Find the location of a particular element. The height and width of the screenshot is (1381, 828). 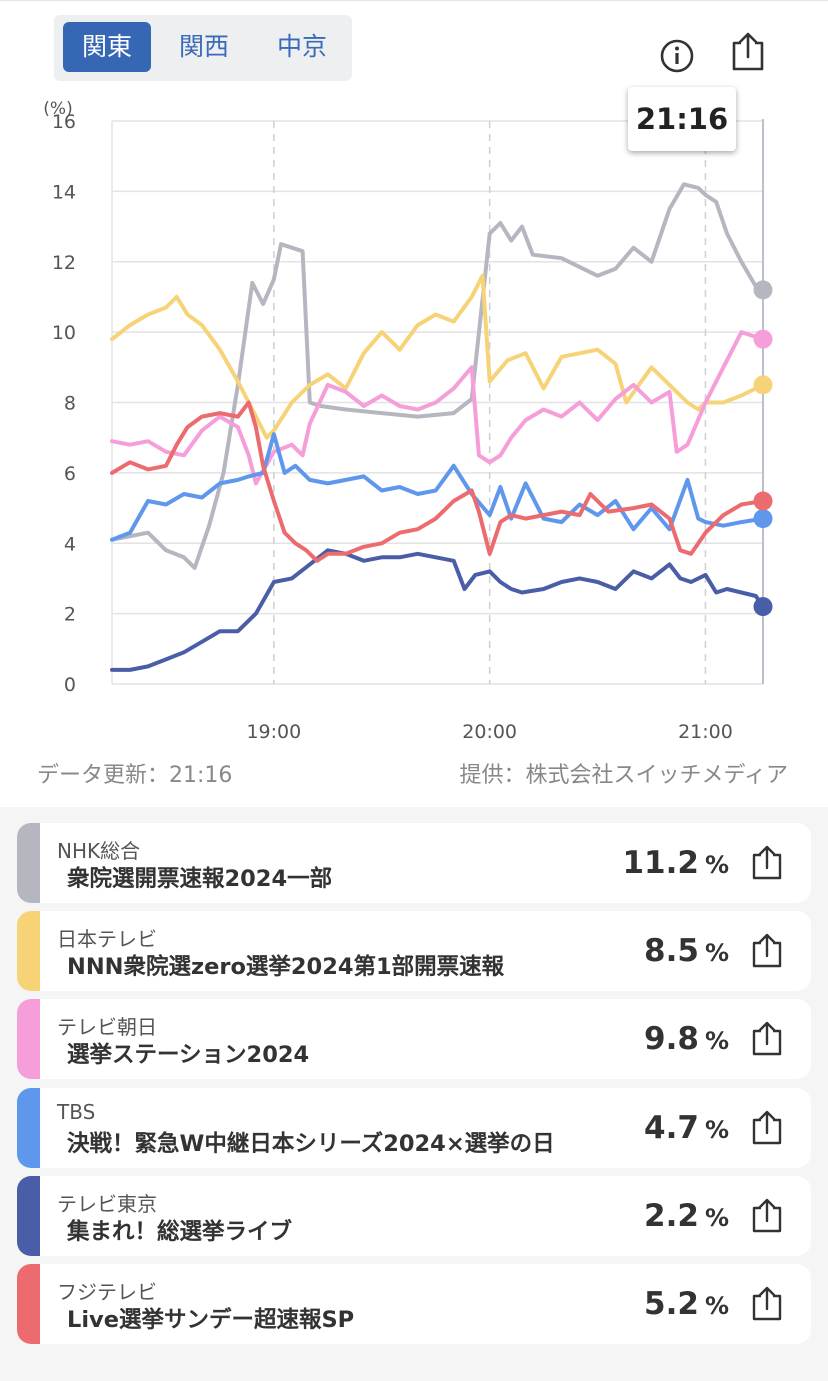

y-tick-label: 6 is located at coordinates (70, 474).